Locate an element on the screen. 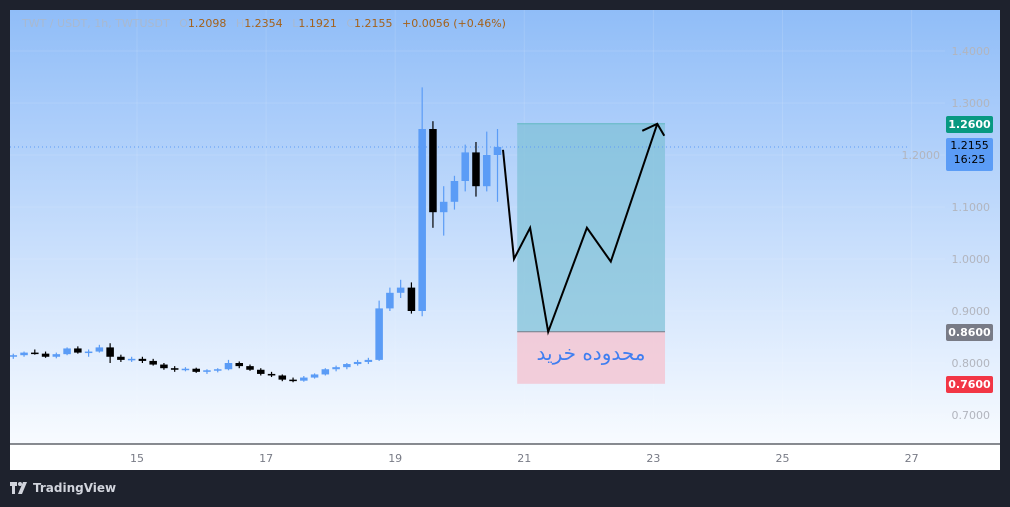  brand-name: TradingView is located at coordinates (75, 488).